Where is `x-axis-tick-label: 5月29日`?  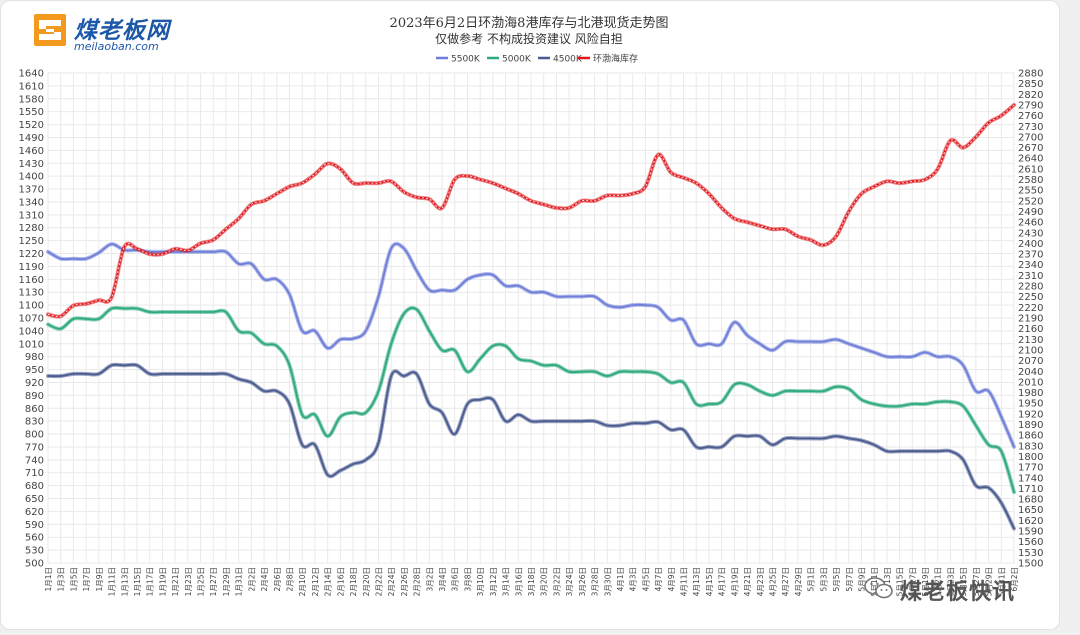 x-axis-tick-label: 5月29日 is located at coordinates (989, 581).